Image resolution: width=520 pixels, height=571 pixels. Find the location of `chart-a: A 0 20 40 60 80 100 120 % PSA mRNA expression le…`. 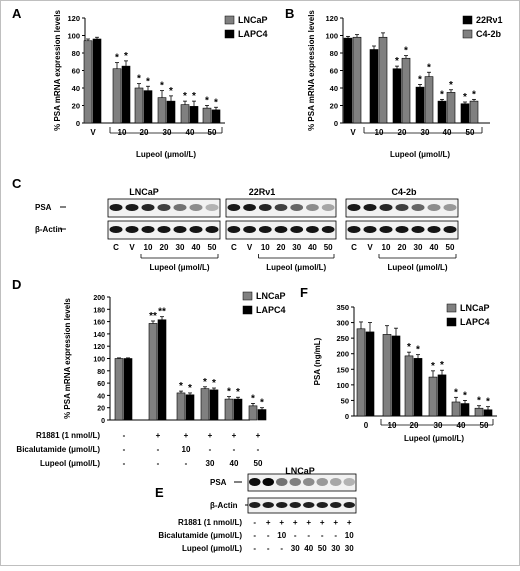

chart-a: A 0 20 40 60 80 100 120 % PSA mRNA expression le… is located at coordinates (140, 82).